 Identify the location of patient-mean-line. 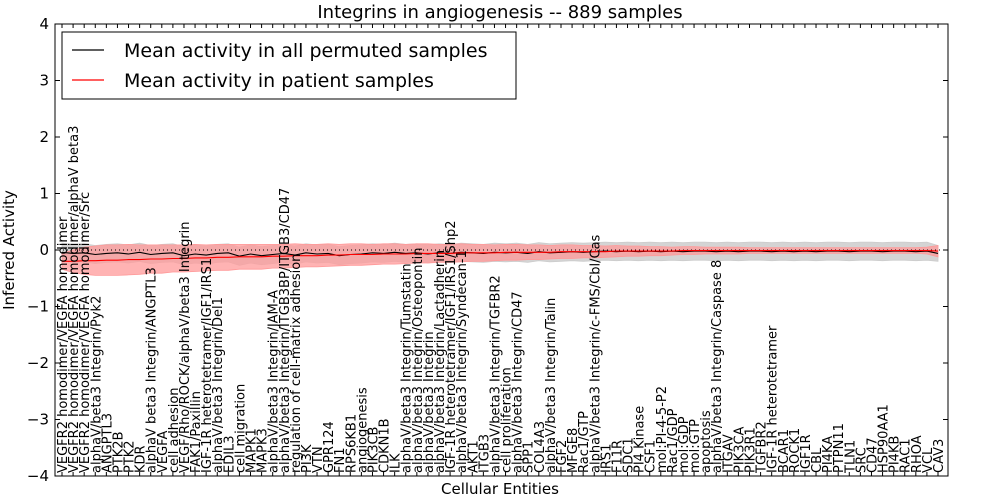
(500, 256).